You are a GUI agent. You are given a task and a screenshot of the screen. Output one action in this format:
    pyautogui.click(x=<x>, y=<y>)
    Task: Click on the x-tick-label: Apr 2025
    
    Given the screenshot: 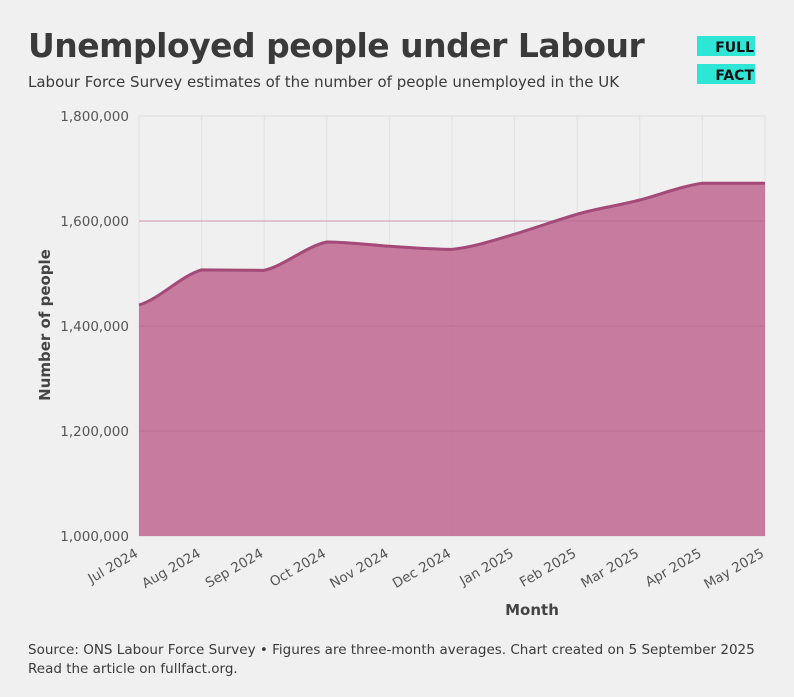 What is the action you would take?
    pyautogui.click(x=674, y=568)
    